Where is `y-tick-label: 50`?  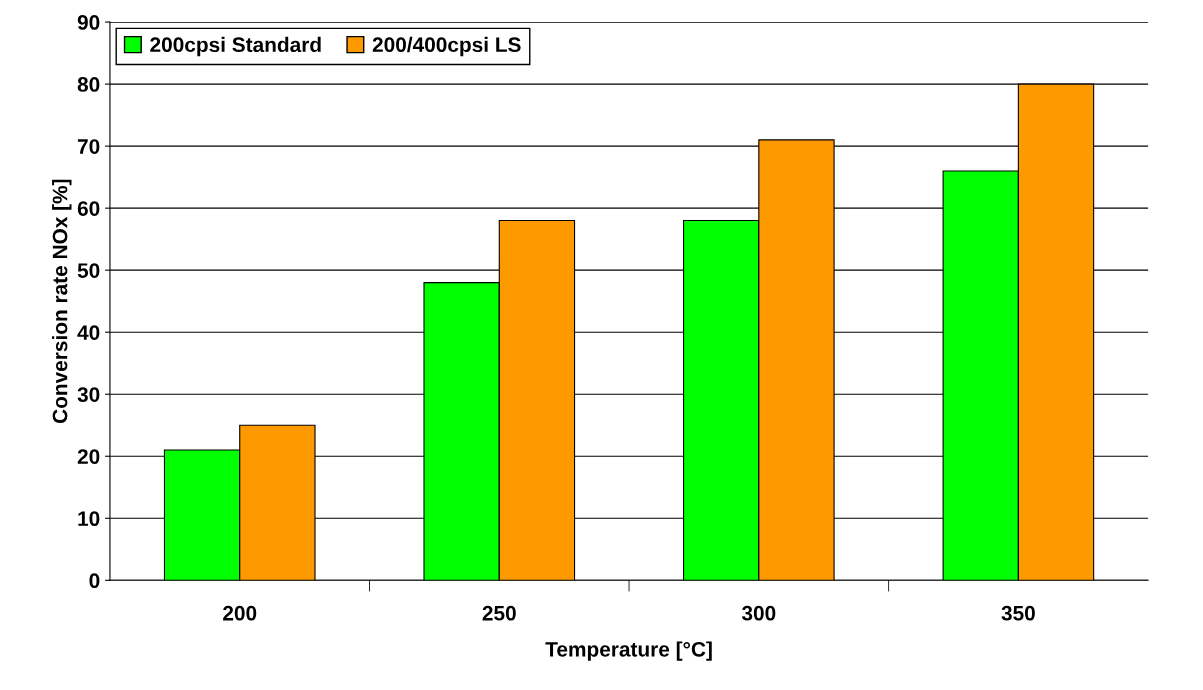 y-tick-label: 50 is located at coordinates (88, 270).